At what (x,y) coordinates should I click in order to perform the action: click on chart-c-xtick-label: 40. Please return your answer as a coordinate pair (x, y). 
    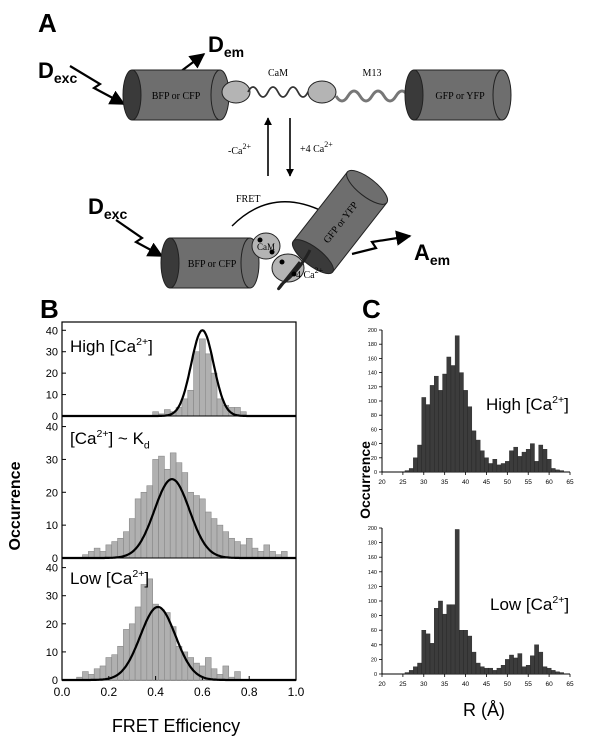
    Looking at the image, I should click on (466, 482).